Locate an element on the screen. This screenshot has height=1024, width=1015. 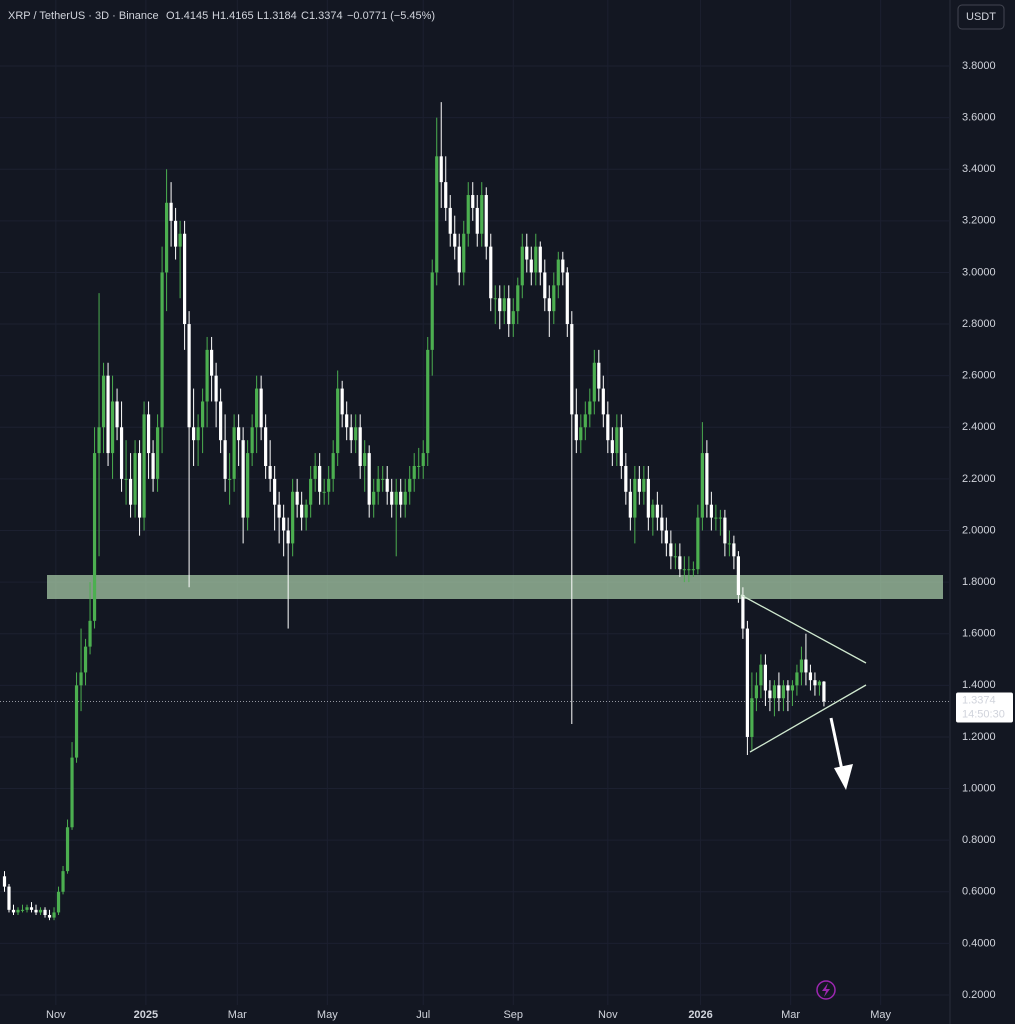
currency-box is located at coordinates (981, 17).